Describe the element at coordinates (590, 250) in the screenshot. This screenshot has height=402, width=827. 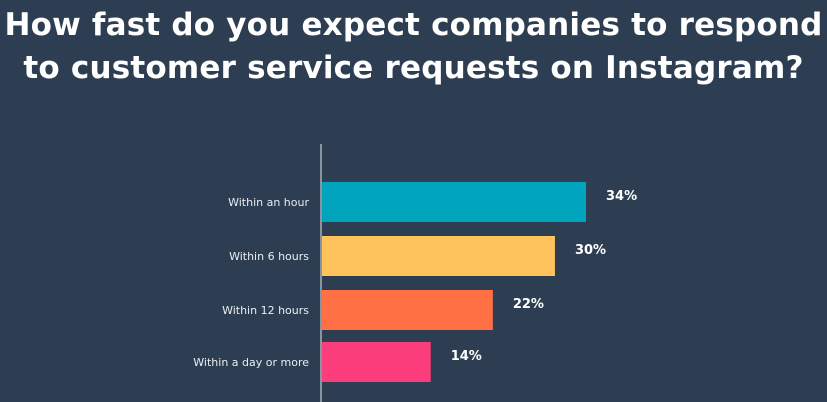
I see `value-label-2: 30%` at that location.